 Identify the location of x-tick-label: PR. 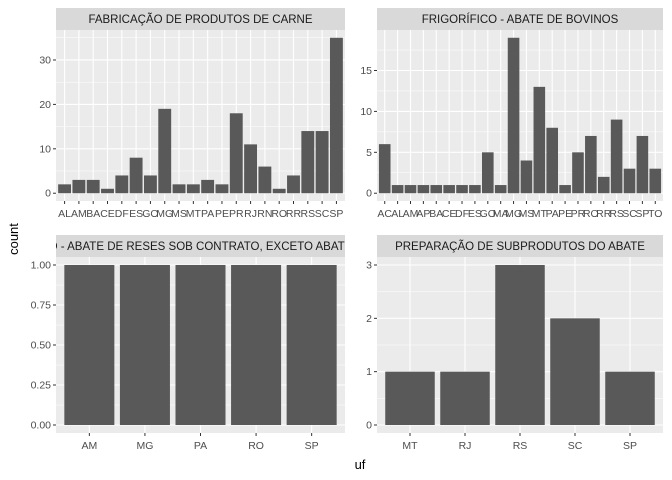
(236, 214).